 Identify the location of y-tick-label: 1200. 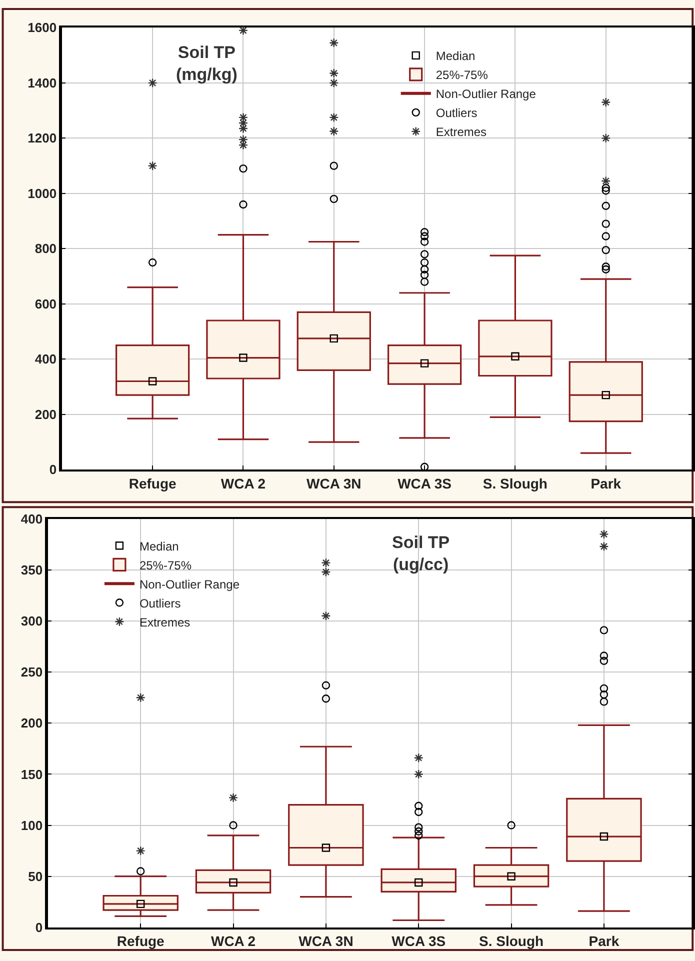
(42, 138).